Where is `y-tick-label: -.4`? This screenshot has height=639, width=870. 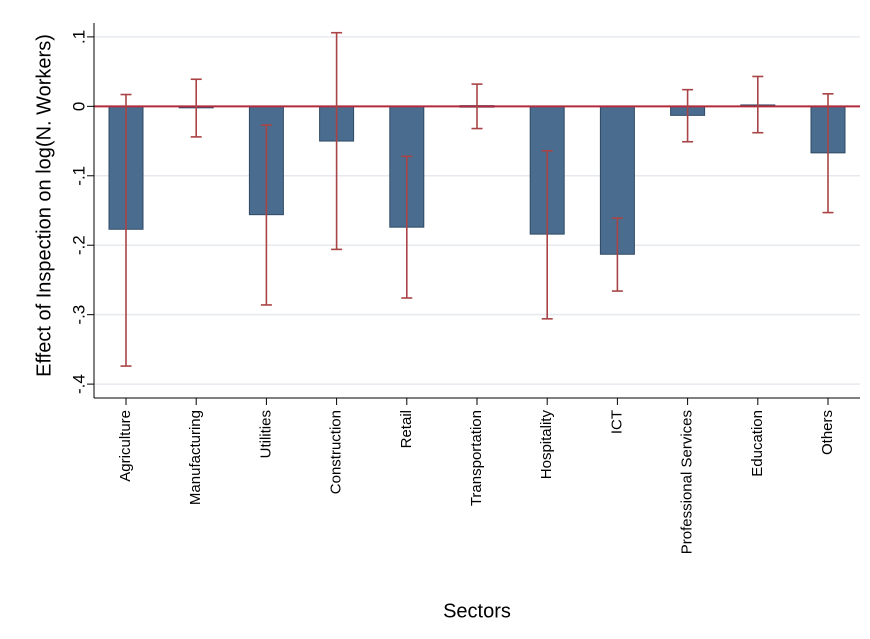 y-tick-label: -.4 is located at coordinates (78, 384).